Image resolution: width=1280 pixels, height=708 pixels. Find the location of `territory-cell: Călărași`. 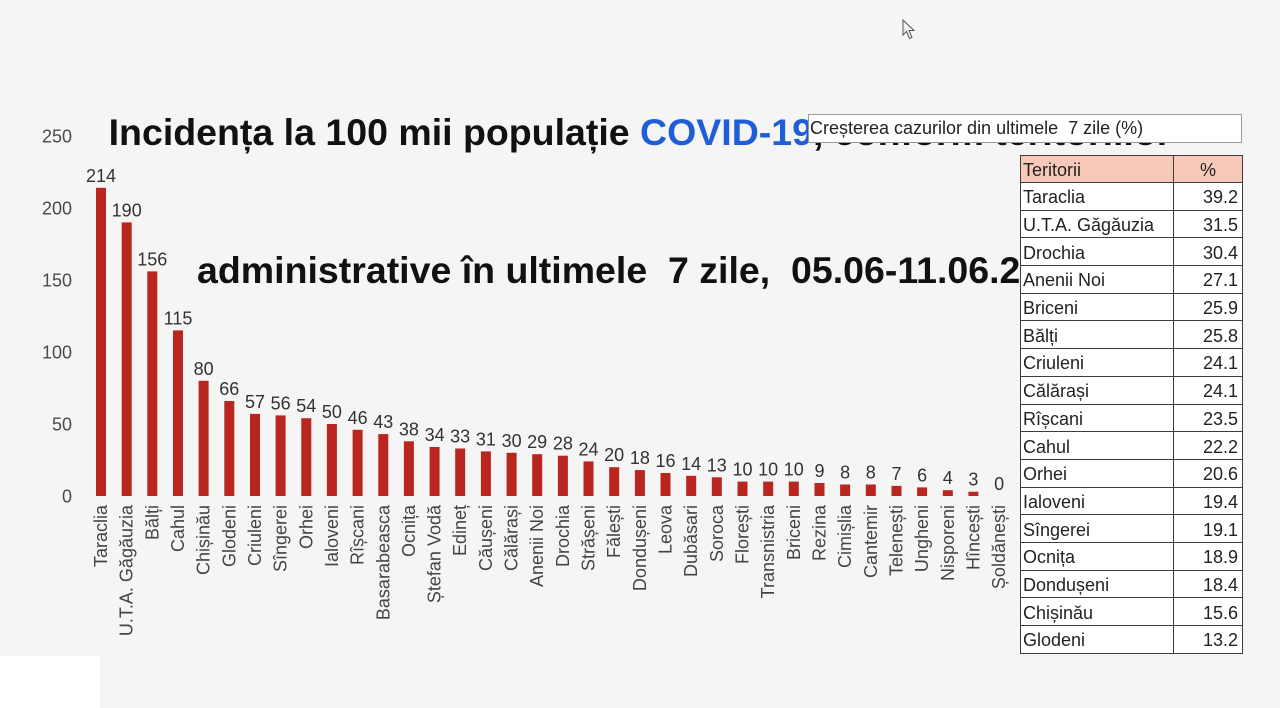

territory-cell: Călărași is located at coordinates (1097, 390).